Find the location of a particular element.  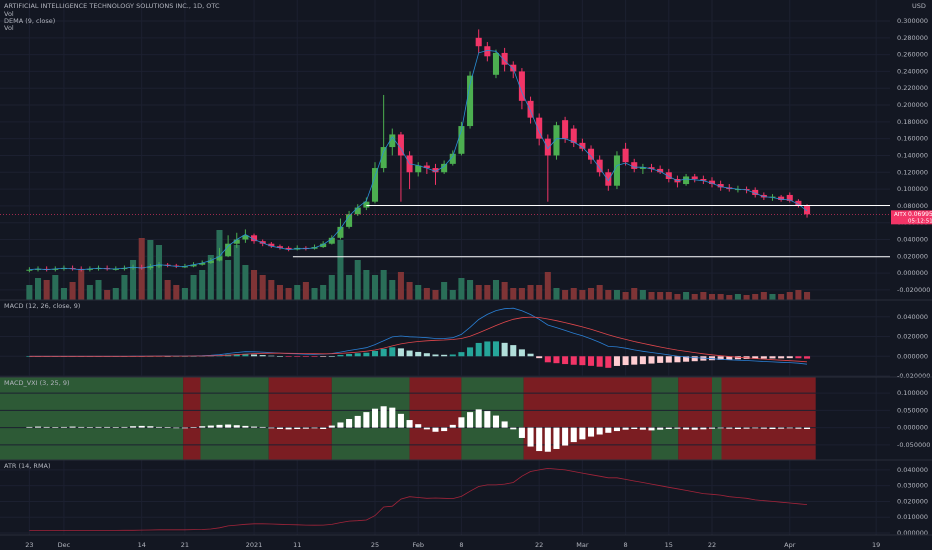

x-tick-label: 14 is located at coordinates (142, 545).